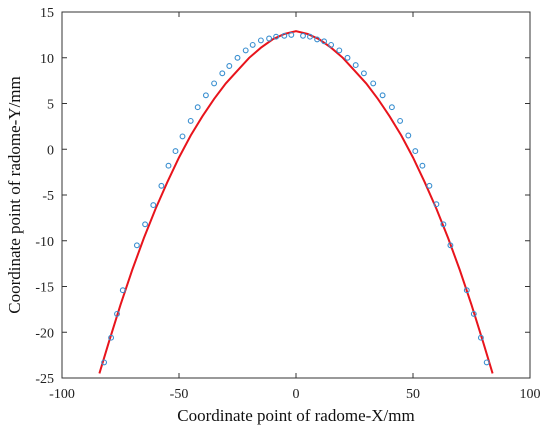 This screenshot has width=550, height=433. I want to click on x-tick-label: 0, so click(296, 394).